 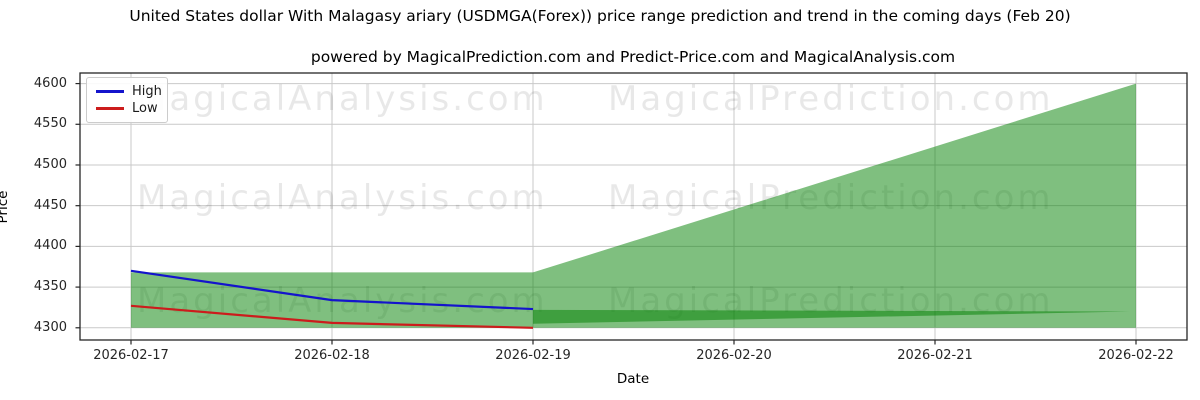 What do you see at coordinates (50, 246) in the screenshot?
I see `y-tick-label: 4400` at bounding box center [50, 246].